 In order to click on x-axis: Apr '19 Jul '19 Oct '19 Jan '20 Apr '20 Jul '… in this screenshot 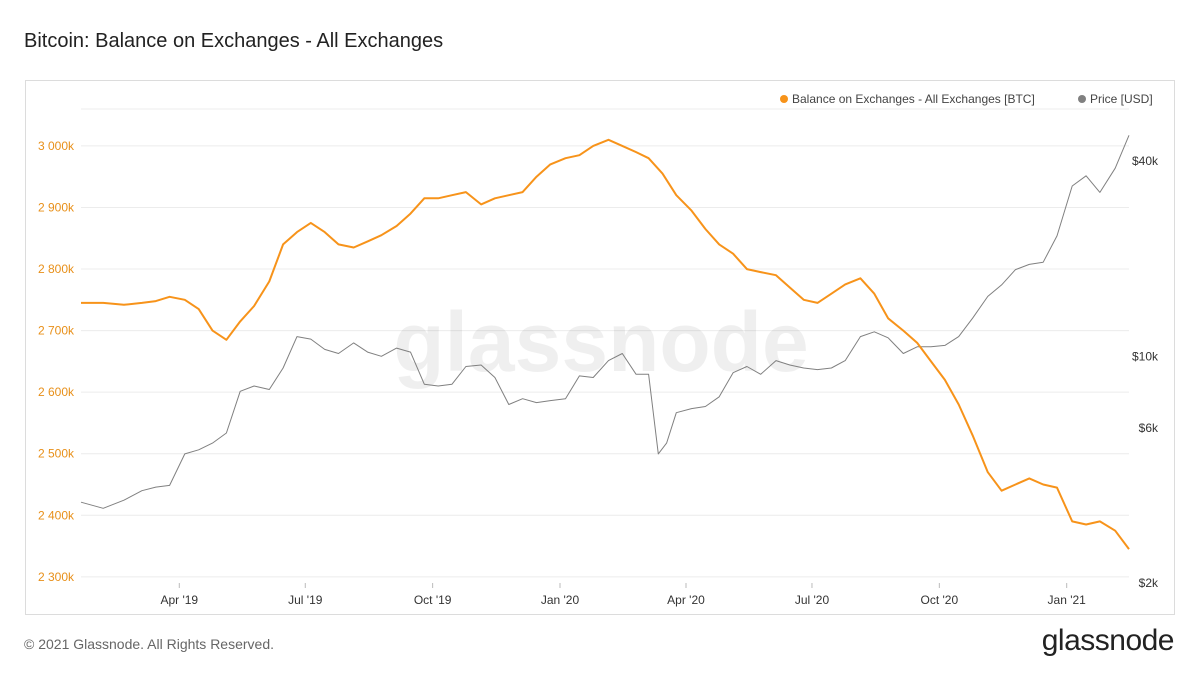, I will do `click(623, 595)`.